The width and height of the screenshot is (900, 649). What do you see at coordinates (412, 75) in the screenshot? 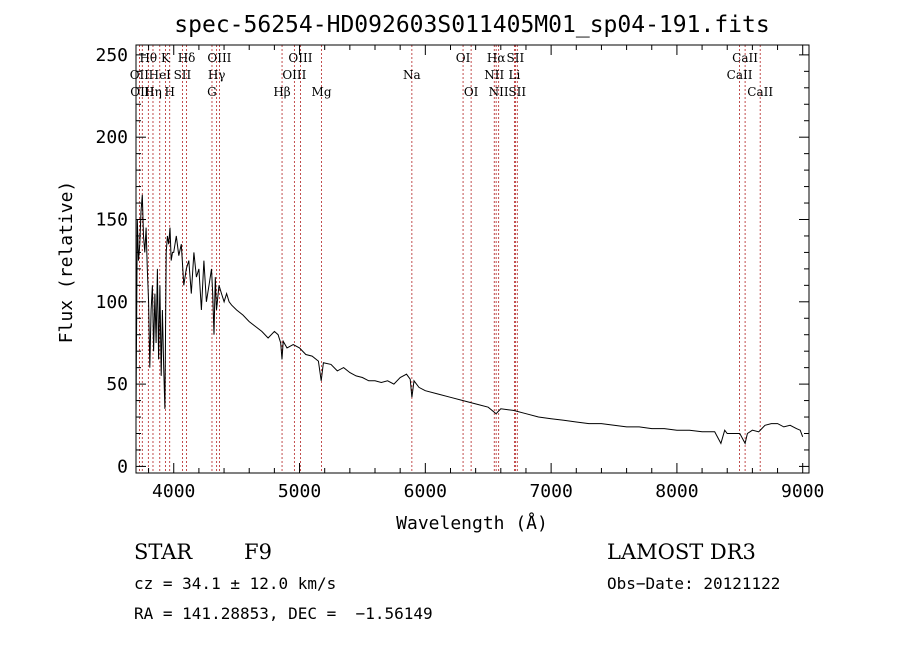
I see `spectral-line-label: Na` at bounding box center [412, 75].